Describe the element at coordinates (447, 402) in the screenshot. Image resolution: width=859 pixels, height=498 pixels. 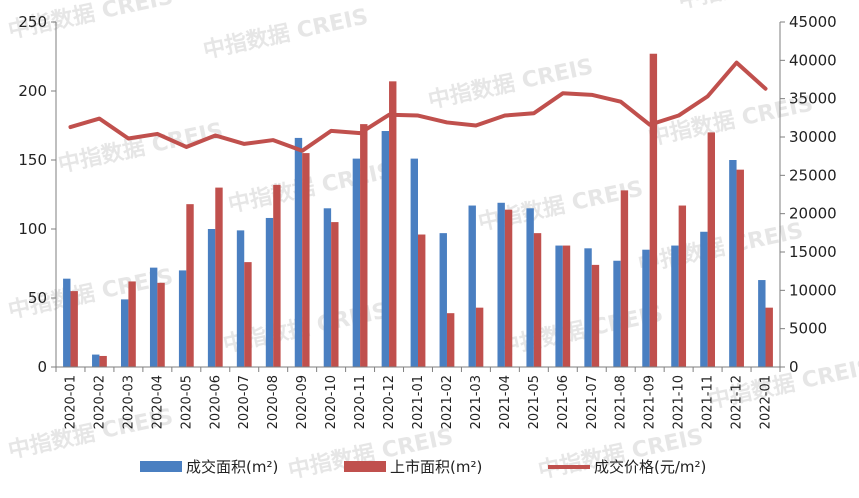
I see `x-tick-label: 2021-02` at that location.